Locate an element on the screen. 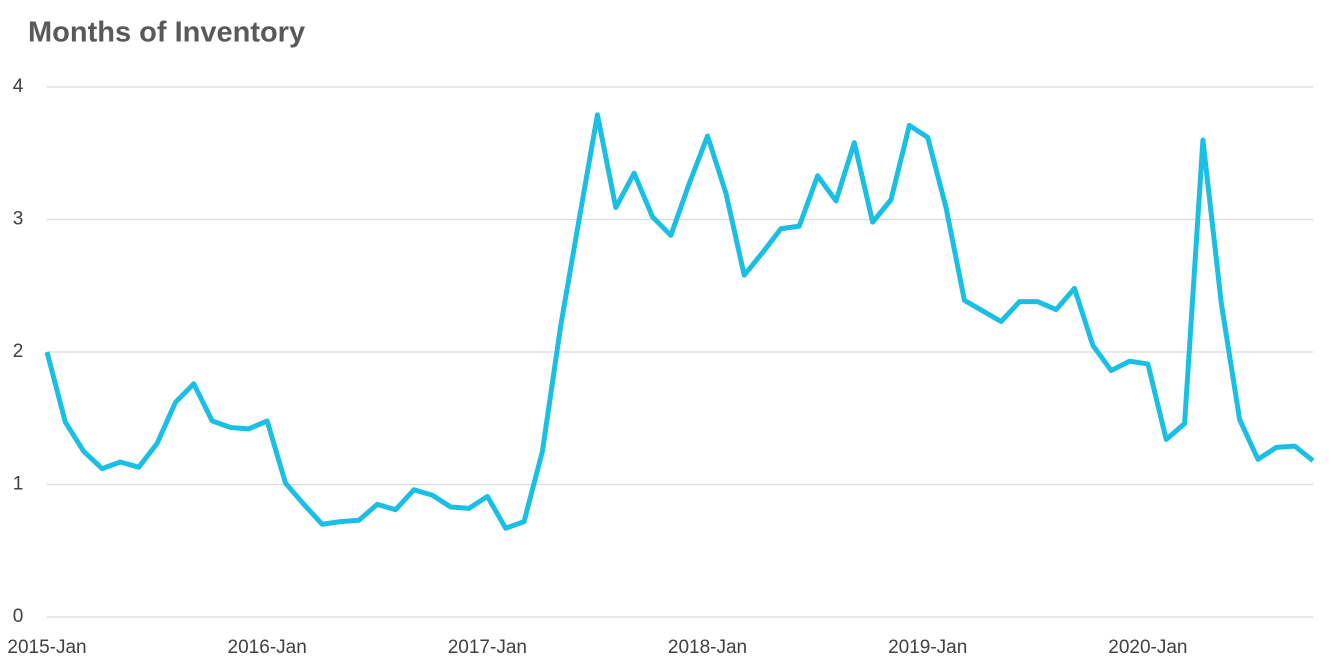 The height and width of the screenshot is (669, 1329). x-tick-label: 2015-Jan is located at coordinates (46, 647).